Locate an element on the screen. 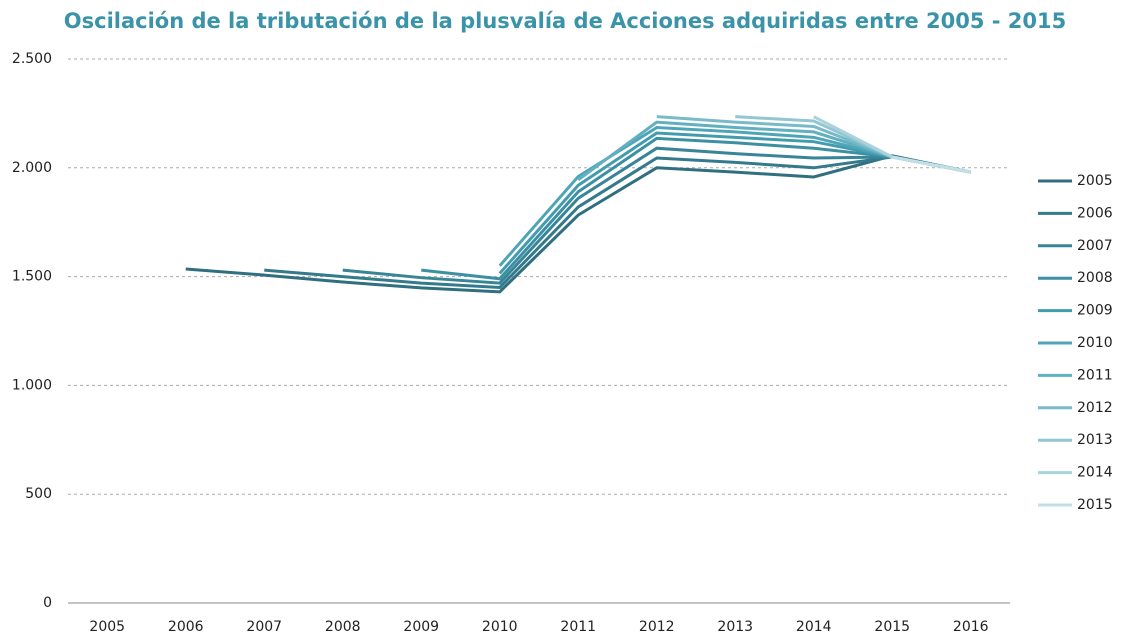 The image size is (1121, 637). legend-label: 2009 is located at coordinates (1095, 311).